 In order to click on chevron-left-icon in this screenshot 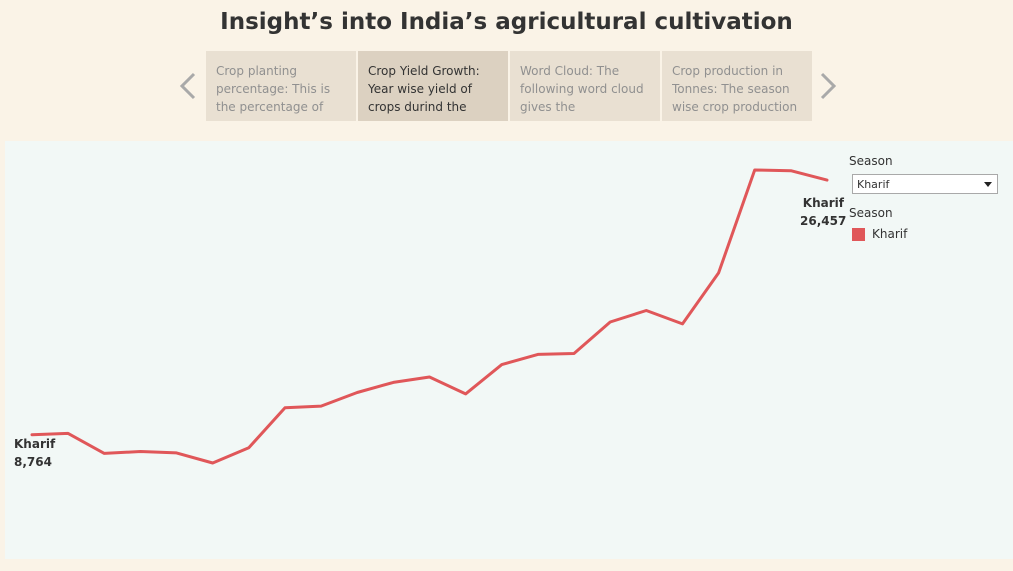, I will do `click(187, 86)`.